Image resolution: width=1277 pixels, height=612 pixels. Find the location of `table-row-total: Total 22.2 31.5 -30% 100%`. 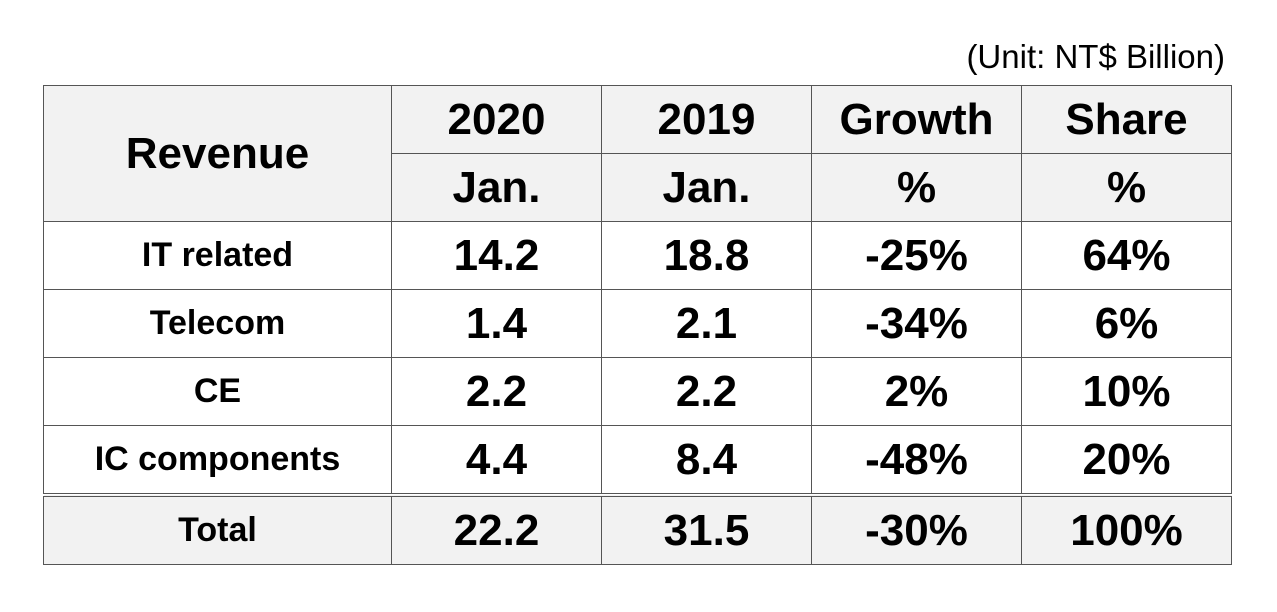

table-row-total: Total 22.2 31.5 -30% 100% is located at coordinates (637, 529).